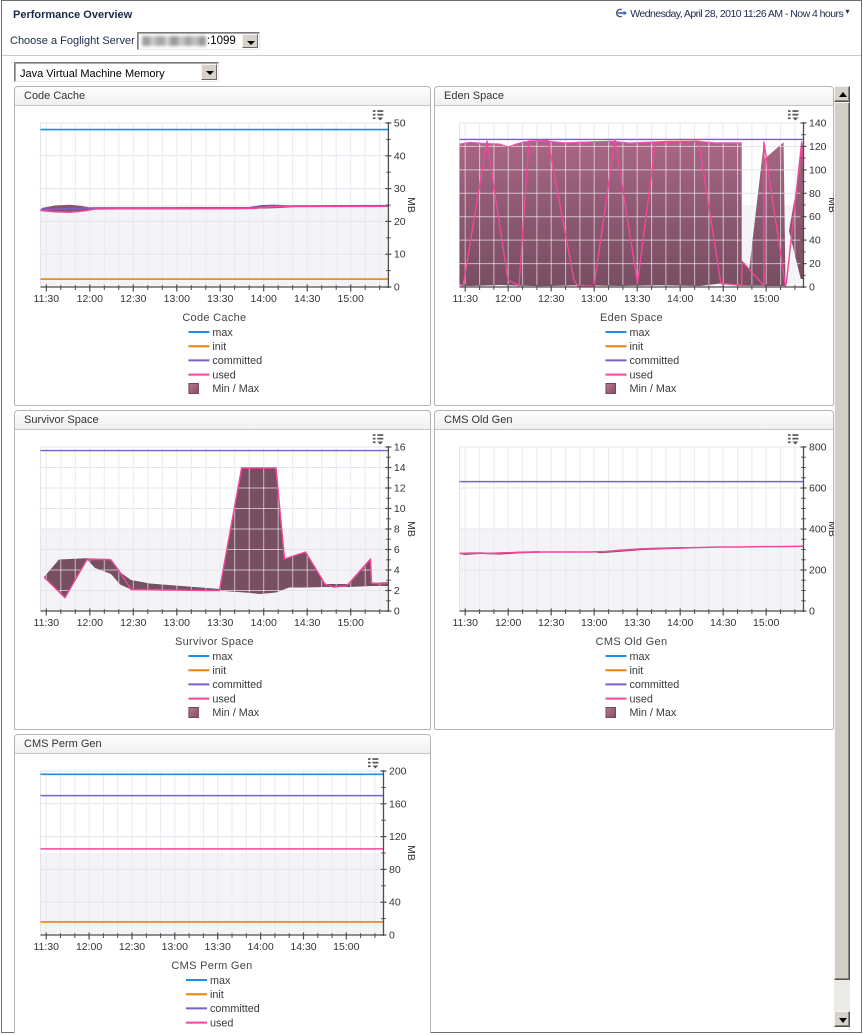  What do you see at coordinates (818, 530) in the screenshot?
I see `svg-text: 400` at bounding box center [818, 530].